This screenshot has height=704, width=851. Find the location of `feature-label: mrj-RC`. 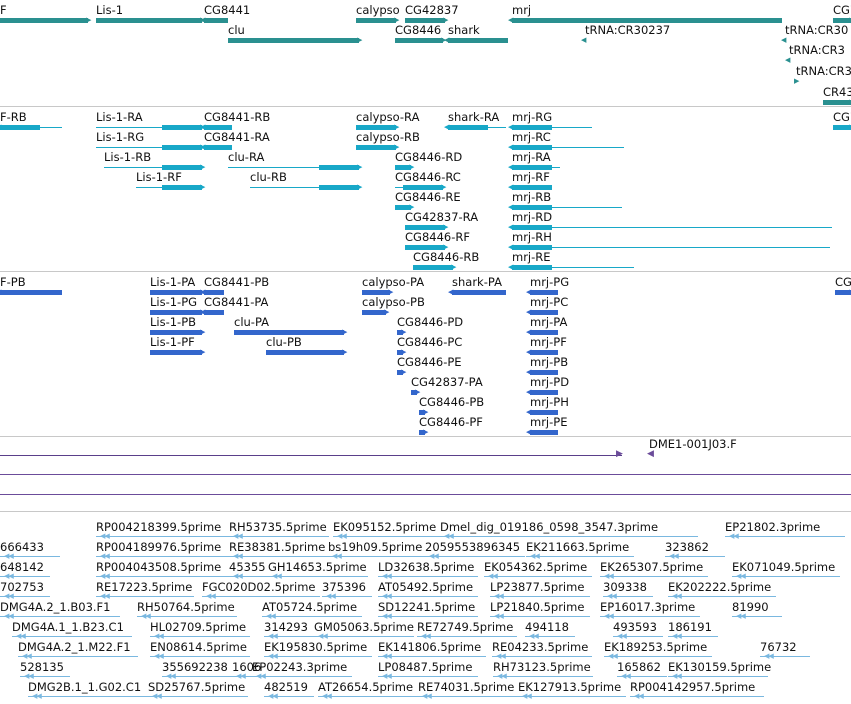

feature-label: mrj-RC is located at coordinates (531, 137).